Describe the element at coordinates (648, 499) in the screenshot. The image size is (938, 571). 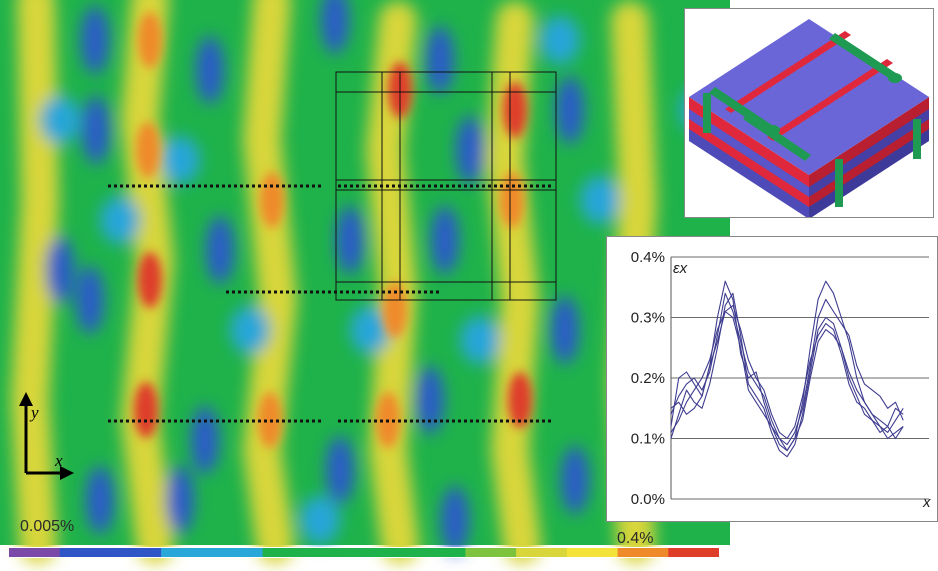
I see `chart-ytick-label: 0.0%` at that location.